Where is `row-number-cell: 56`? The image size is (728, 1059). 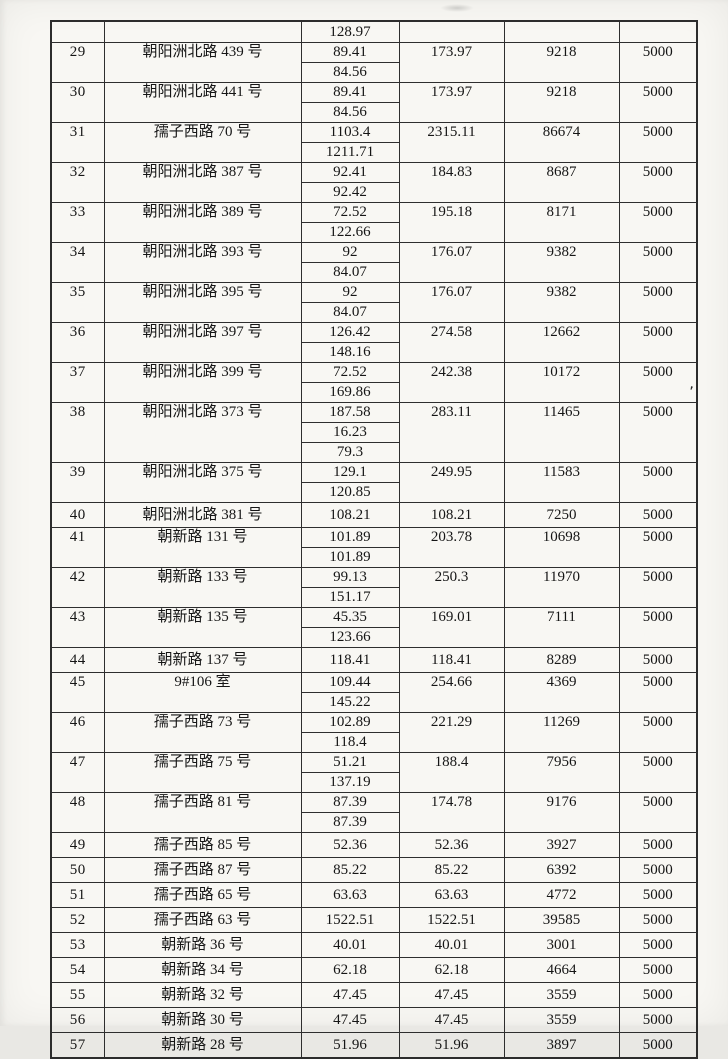 row-number-cell: 56 is located at coordinates (77, 1020).